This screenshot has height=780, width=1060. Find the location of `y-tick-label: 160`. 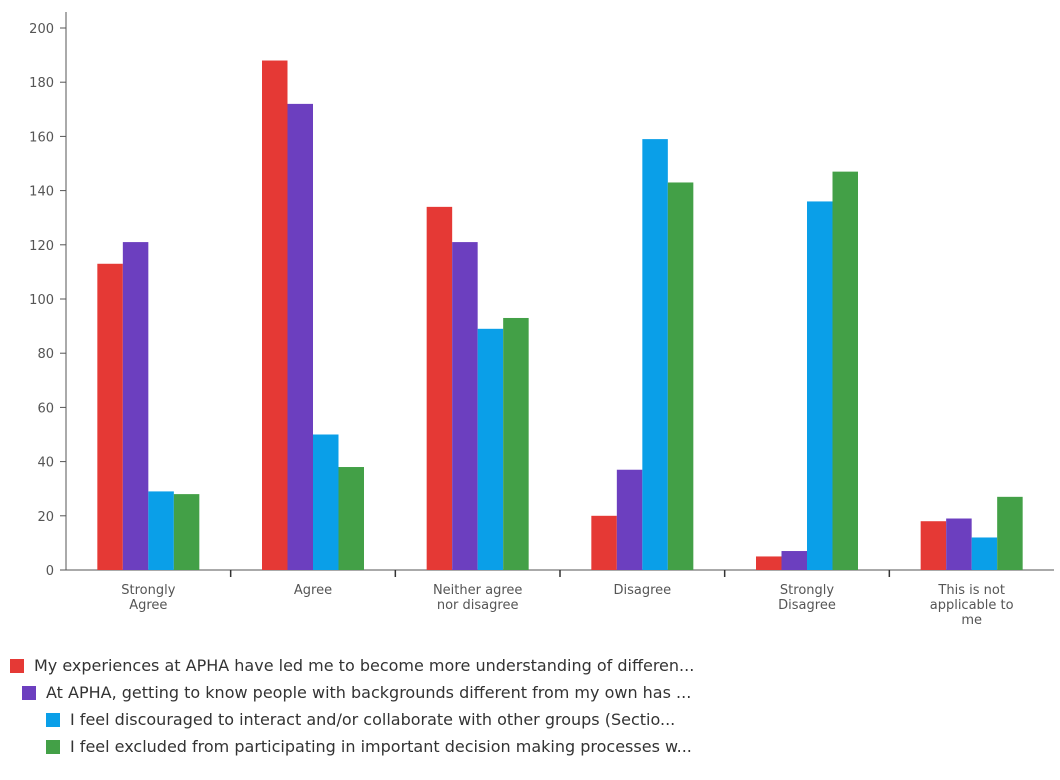

y-tick-label: 160 is located at coordinates (41, 137).